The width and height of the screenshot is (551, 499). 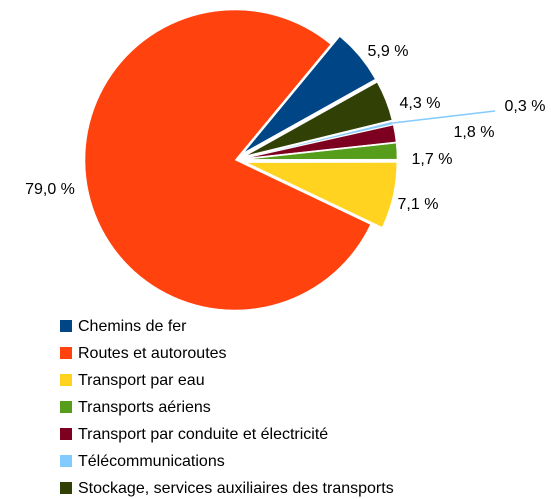 I want to click on value-label: 1,8 %, so click(x=474, y=132).